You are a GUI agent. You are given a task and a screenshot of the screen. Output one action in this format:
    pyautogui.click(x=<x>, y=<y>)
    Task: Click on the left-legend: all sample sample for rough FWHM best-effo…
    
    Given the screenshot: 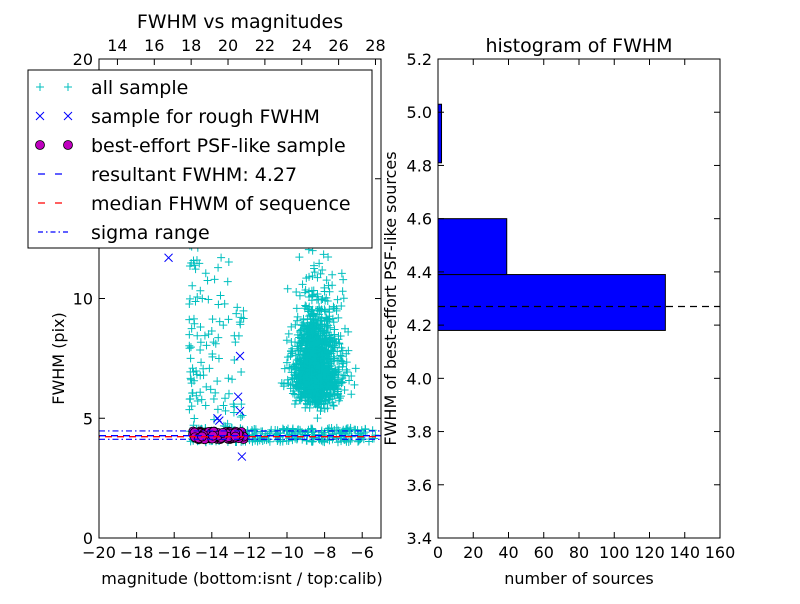 What is the action you would take?
    pyautogui.click(x=200, y=159)
    